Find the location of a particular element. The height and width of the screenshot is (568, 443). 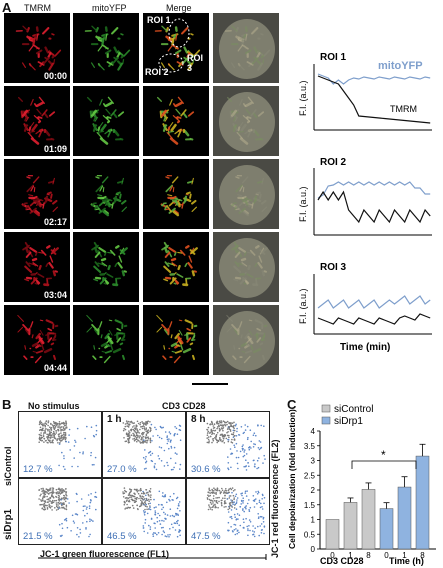

timestamp-3: 03:04 is located at coordinates (55, 295).